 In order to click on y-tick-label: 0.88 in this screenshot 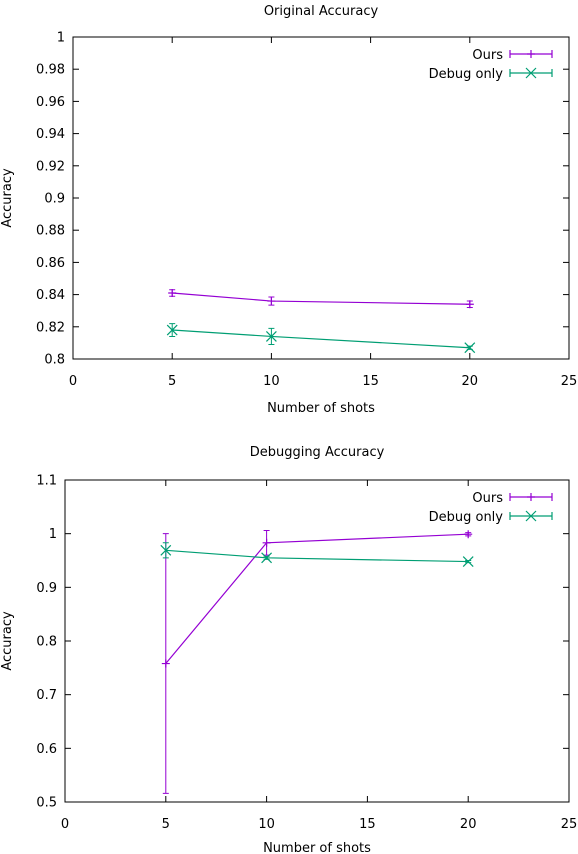, I will do `click(50, 231)`.